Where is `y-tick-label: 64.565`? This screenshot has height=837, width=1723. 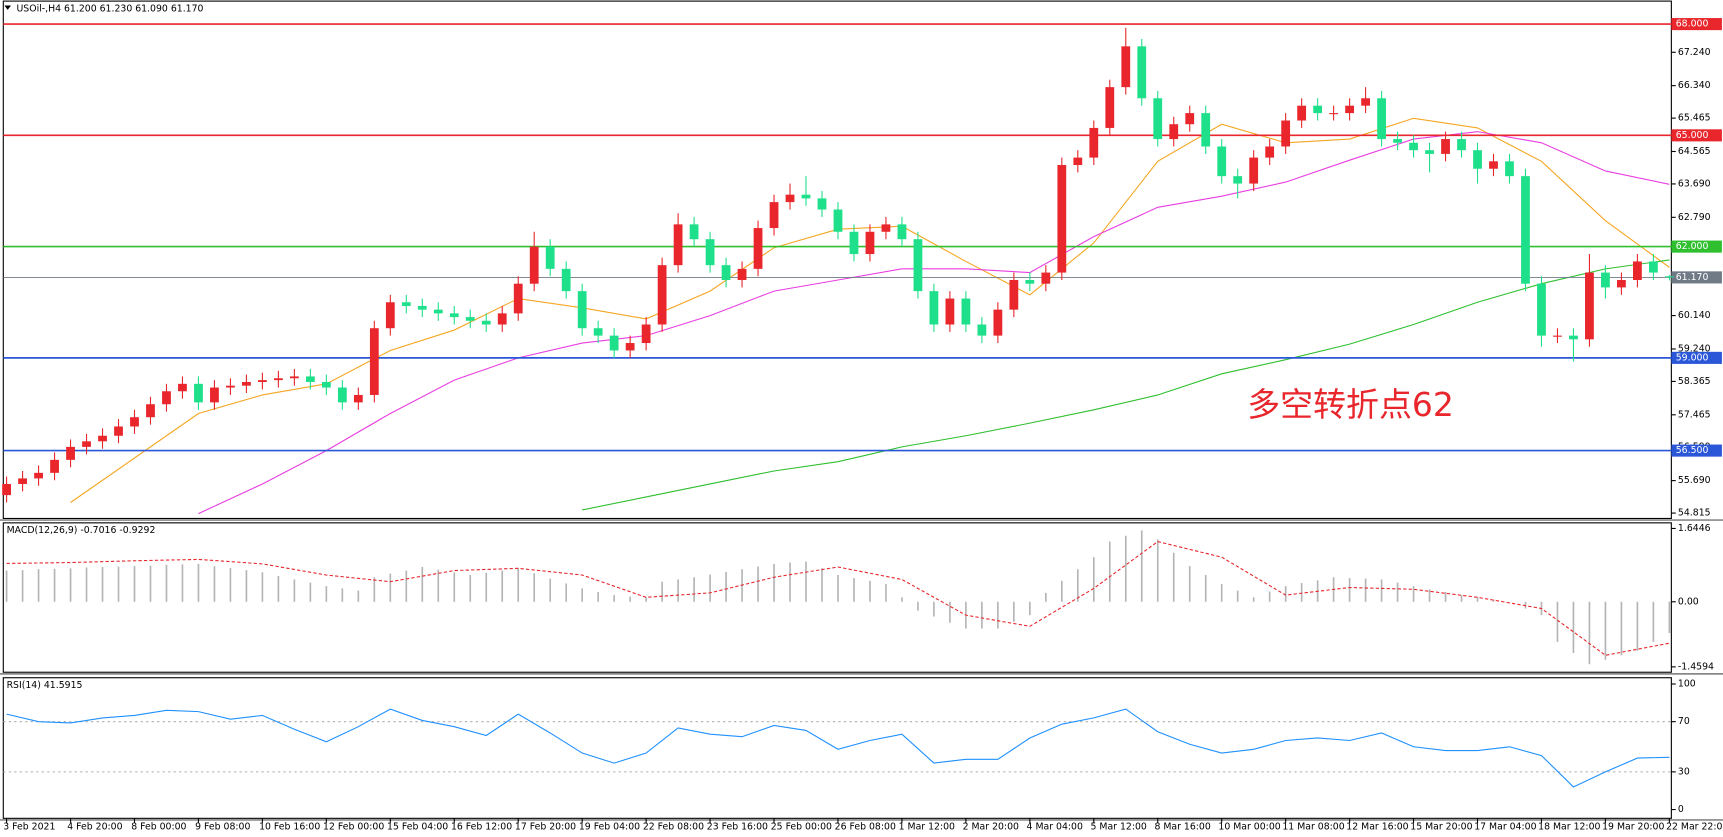 y-tick-label: 64.565 is located at coordinates (1694, 151).